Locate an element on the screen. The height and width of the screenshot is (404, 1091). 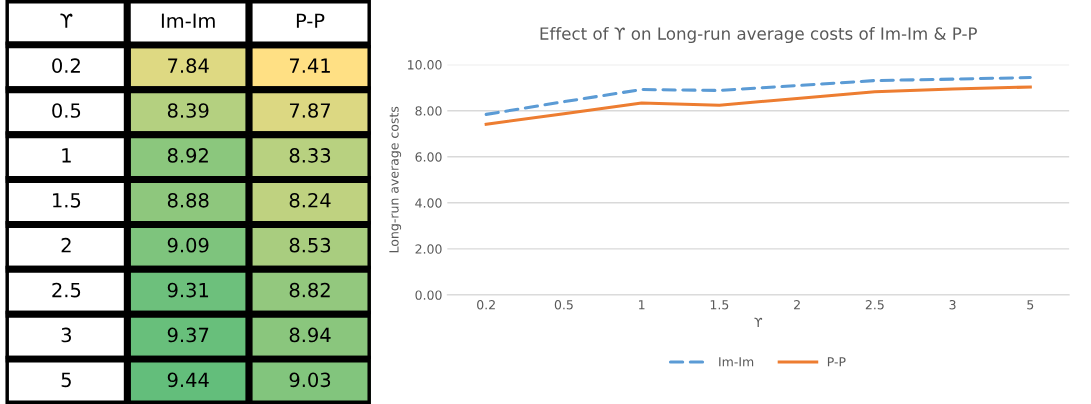
y-tick-label: 5 is located at coordinates (66, 380).